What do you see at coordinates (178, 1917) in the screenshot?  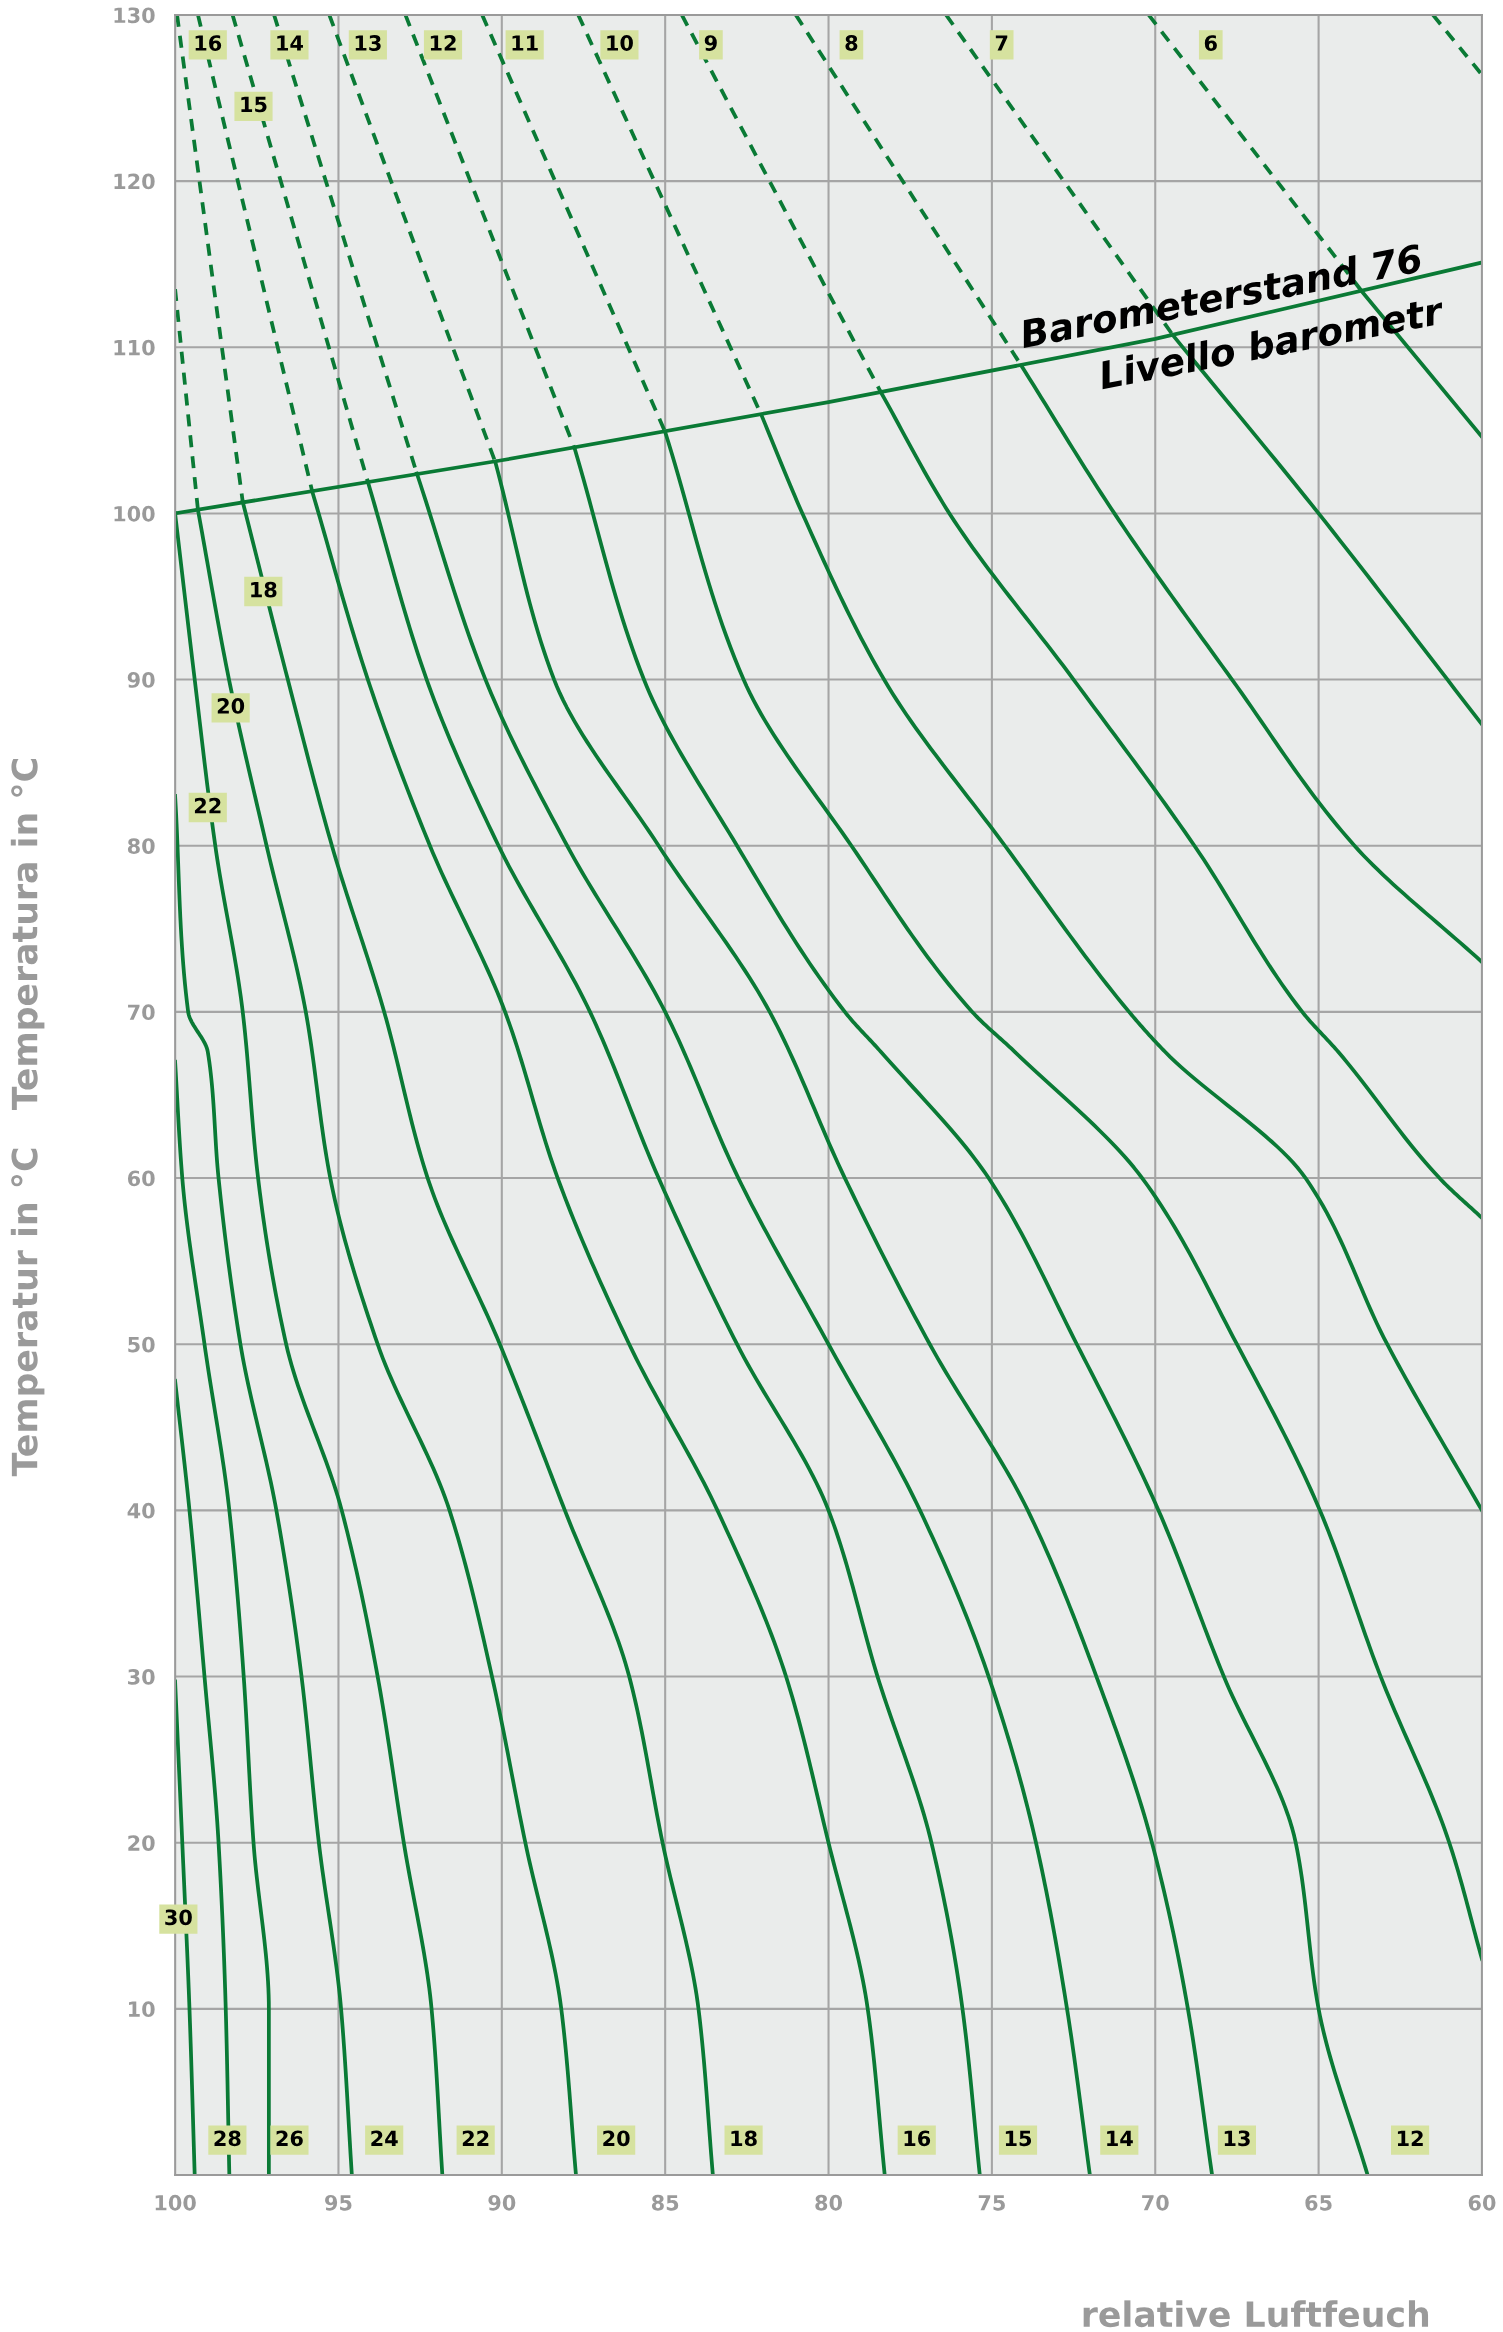 I see `annotation: 30` at bounding box center [178, 1917].